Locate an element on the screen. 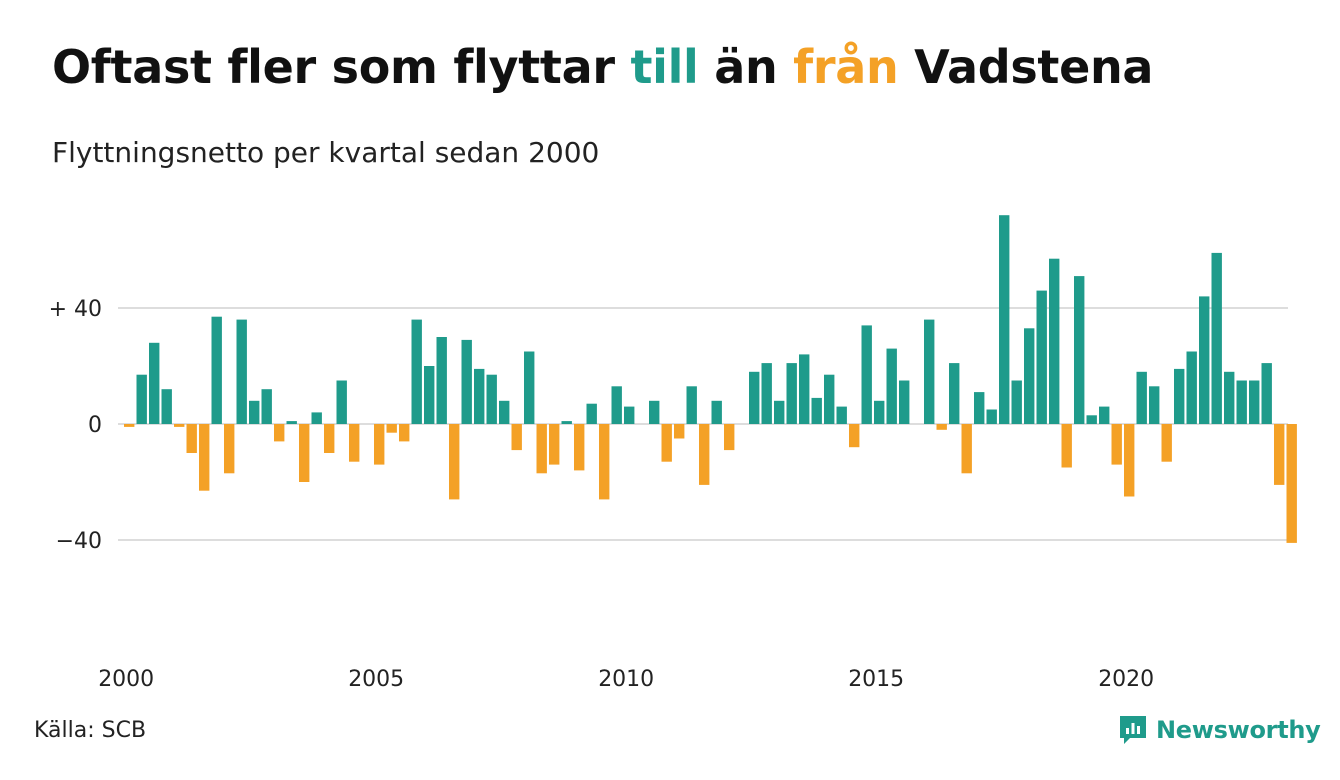 Image resolution: width=1340 pixels, height=780 pixels. x-tick-label: 2010 is located at coordinates (626, 679).